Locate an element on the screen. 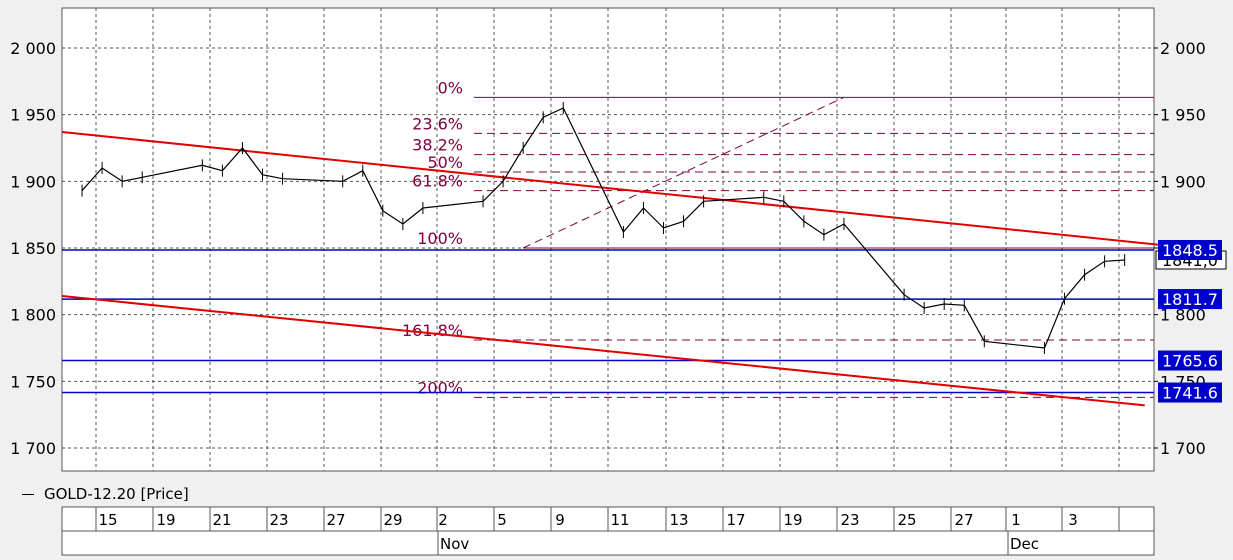 The height and width of the screenshot is (560, 1233). x-month-label: Dec is located at coordinates (1024, 544).